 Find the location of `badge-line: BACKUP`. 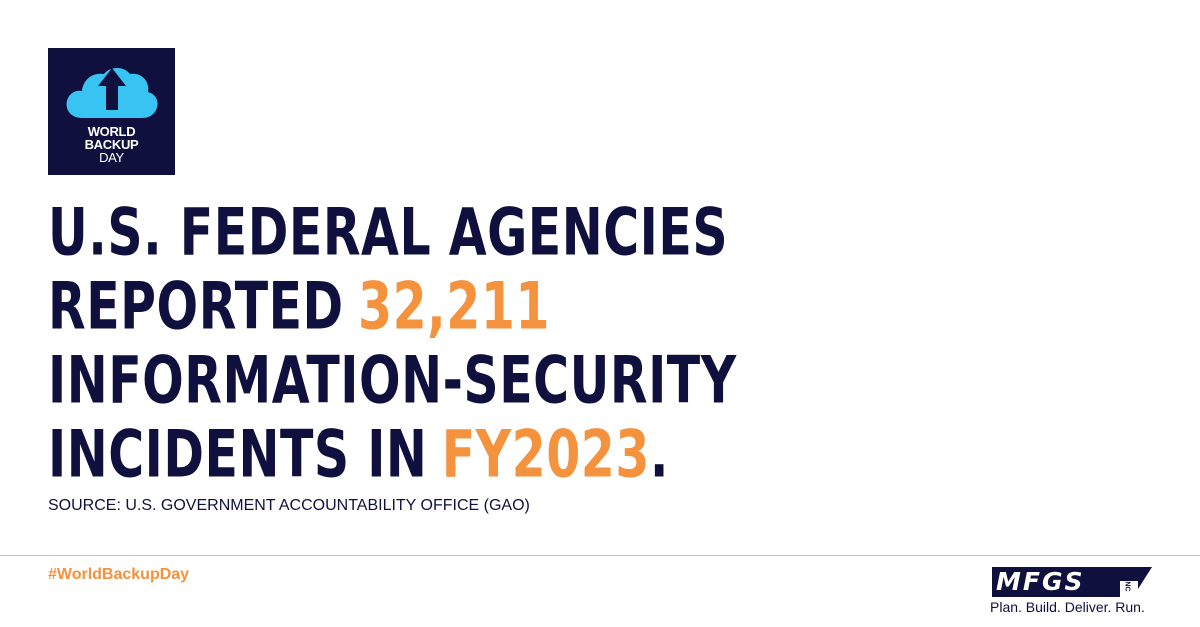

badge-line: BACKUP is located at coordinates (111, 144).